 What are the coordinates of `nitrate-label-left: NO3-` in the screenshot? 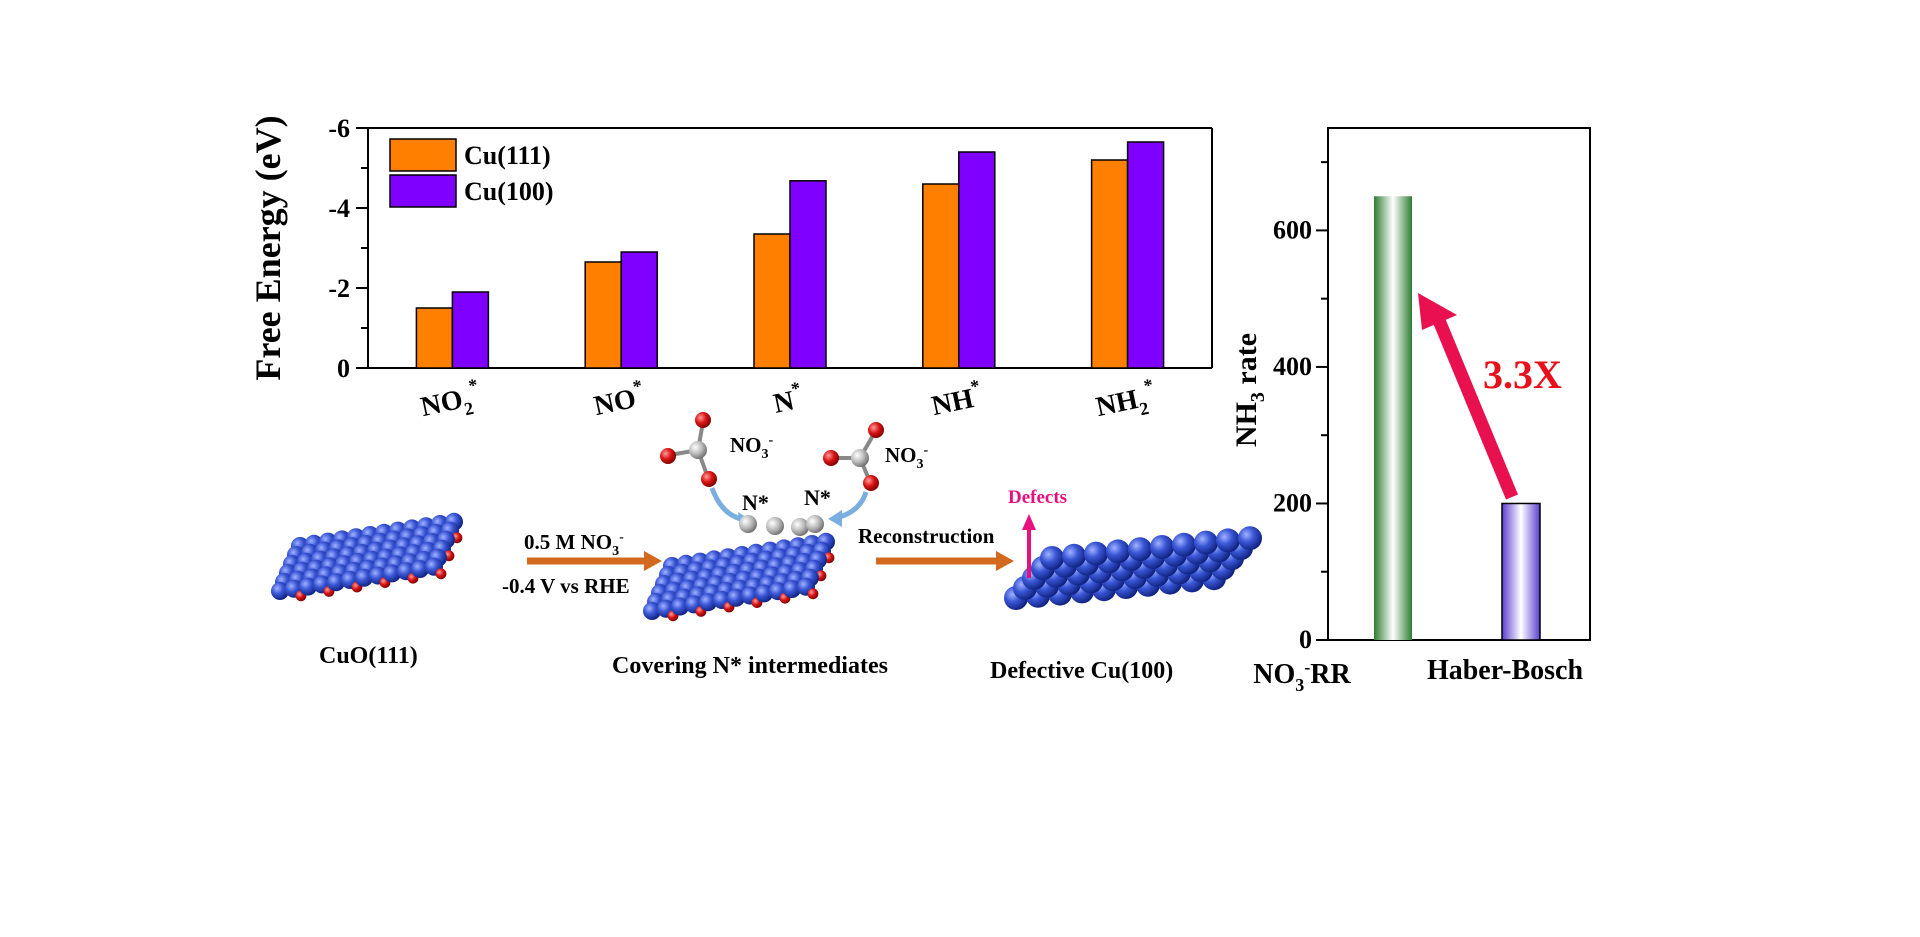 It's located at (752, 447).